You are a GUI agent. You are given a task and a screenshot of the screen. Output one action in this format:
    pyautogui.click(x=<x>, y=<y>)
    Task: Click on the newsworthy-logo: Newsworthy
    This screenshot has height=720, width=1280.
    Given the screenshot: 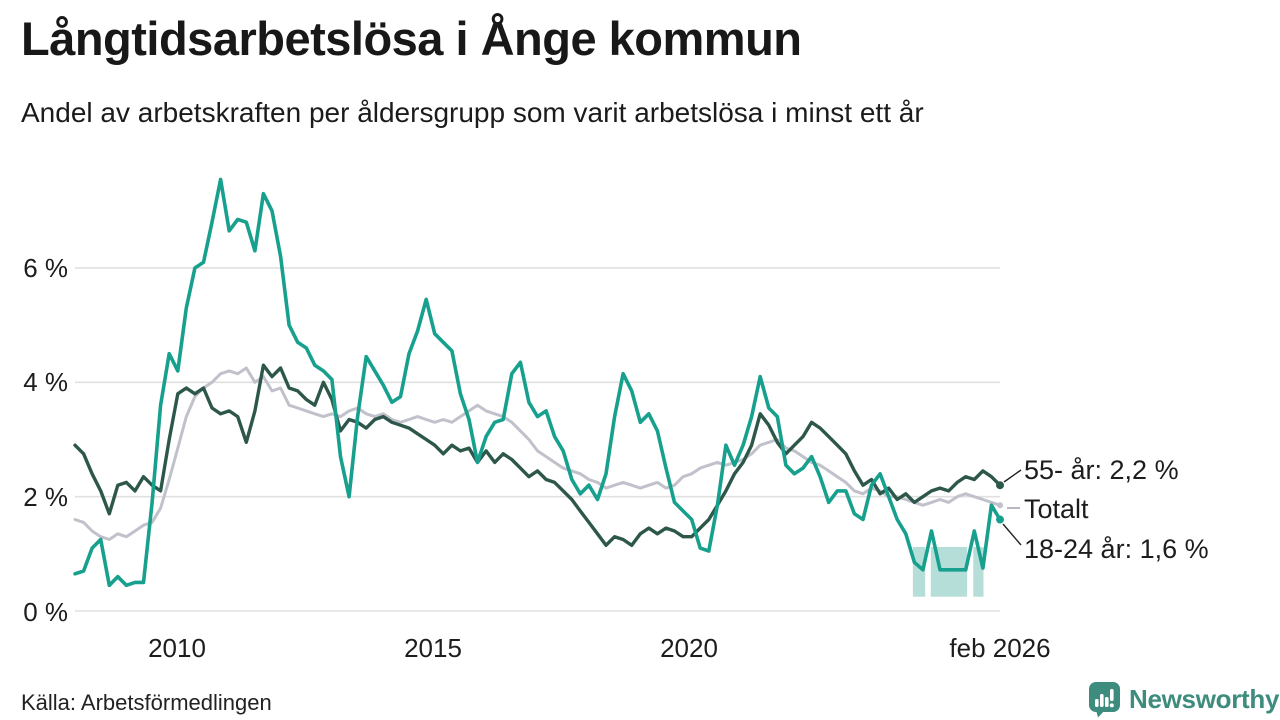 What is the action you would take?
    pyautogui.click(x=1183, y=699)
    